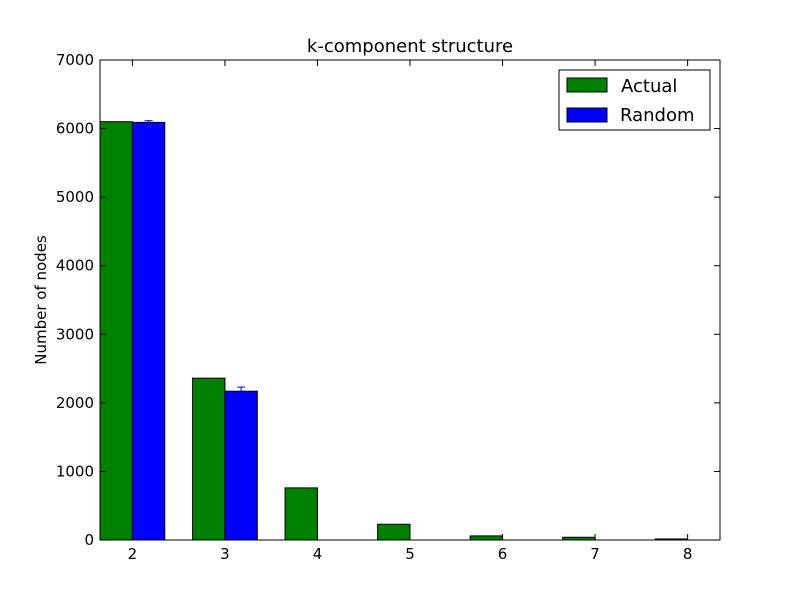 The height and width of the screenshot is (600, 800). I want to click on x-tick-label-4: 4, so click(318, 554).